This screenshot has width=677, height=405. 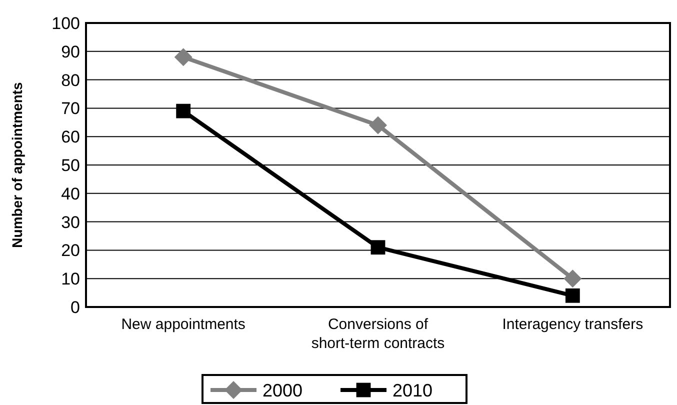 What do you see at coordinates (412, 390) in the screenshot?
I see `legend-label: 2010` at bounding box center [412, 390].